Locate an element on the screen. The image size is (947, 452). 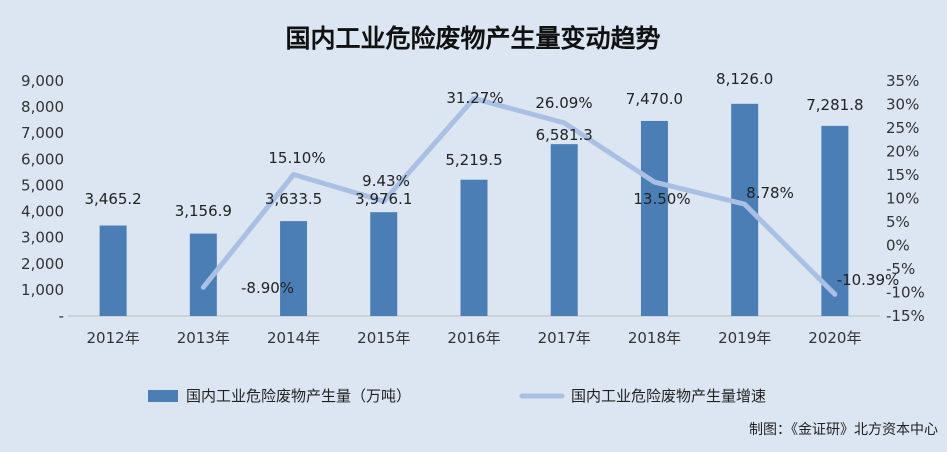
right-axis-tick-label: 15% is located at coordinates (902, 175).